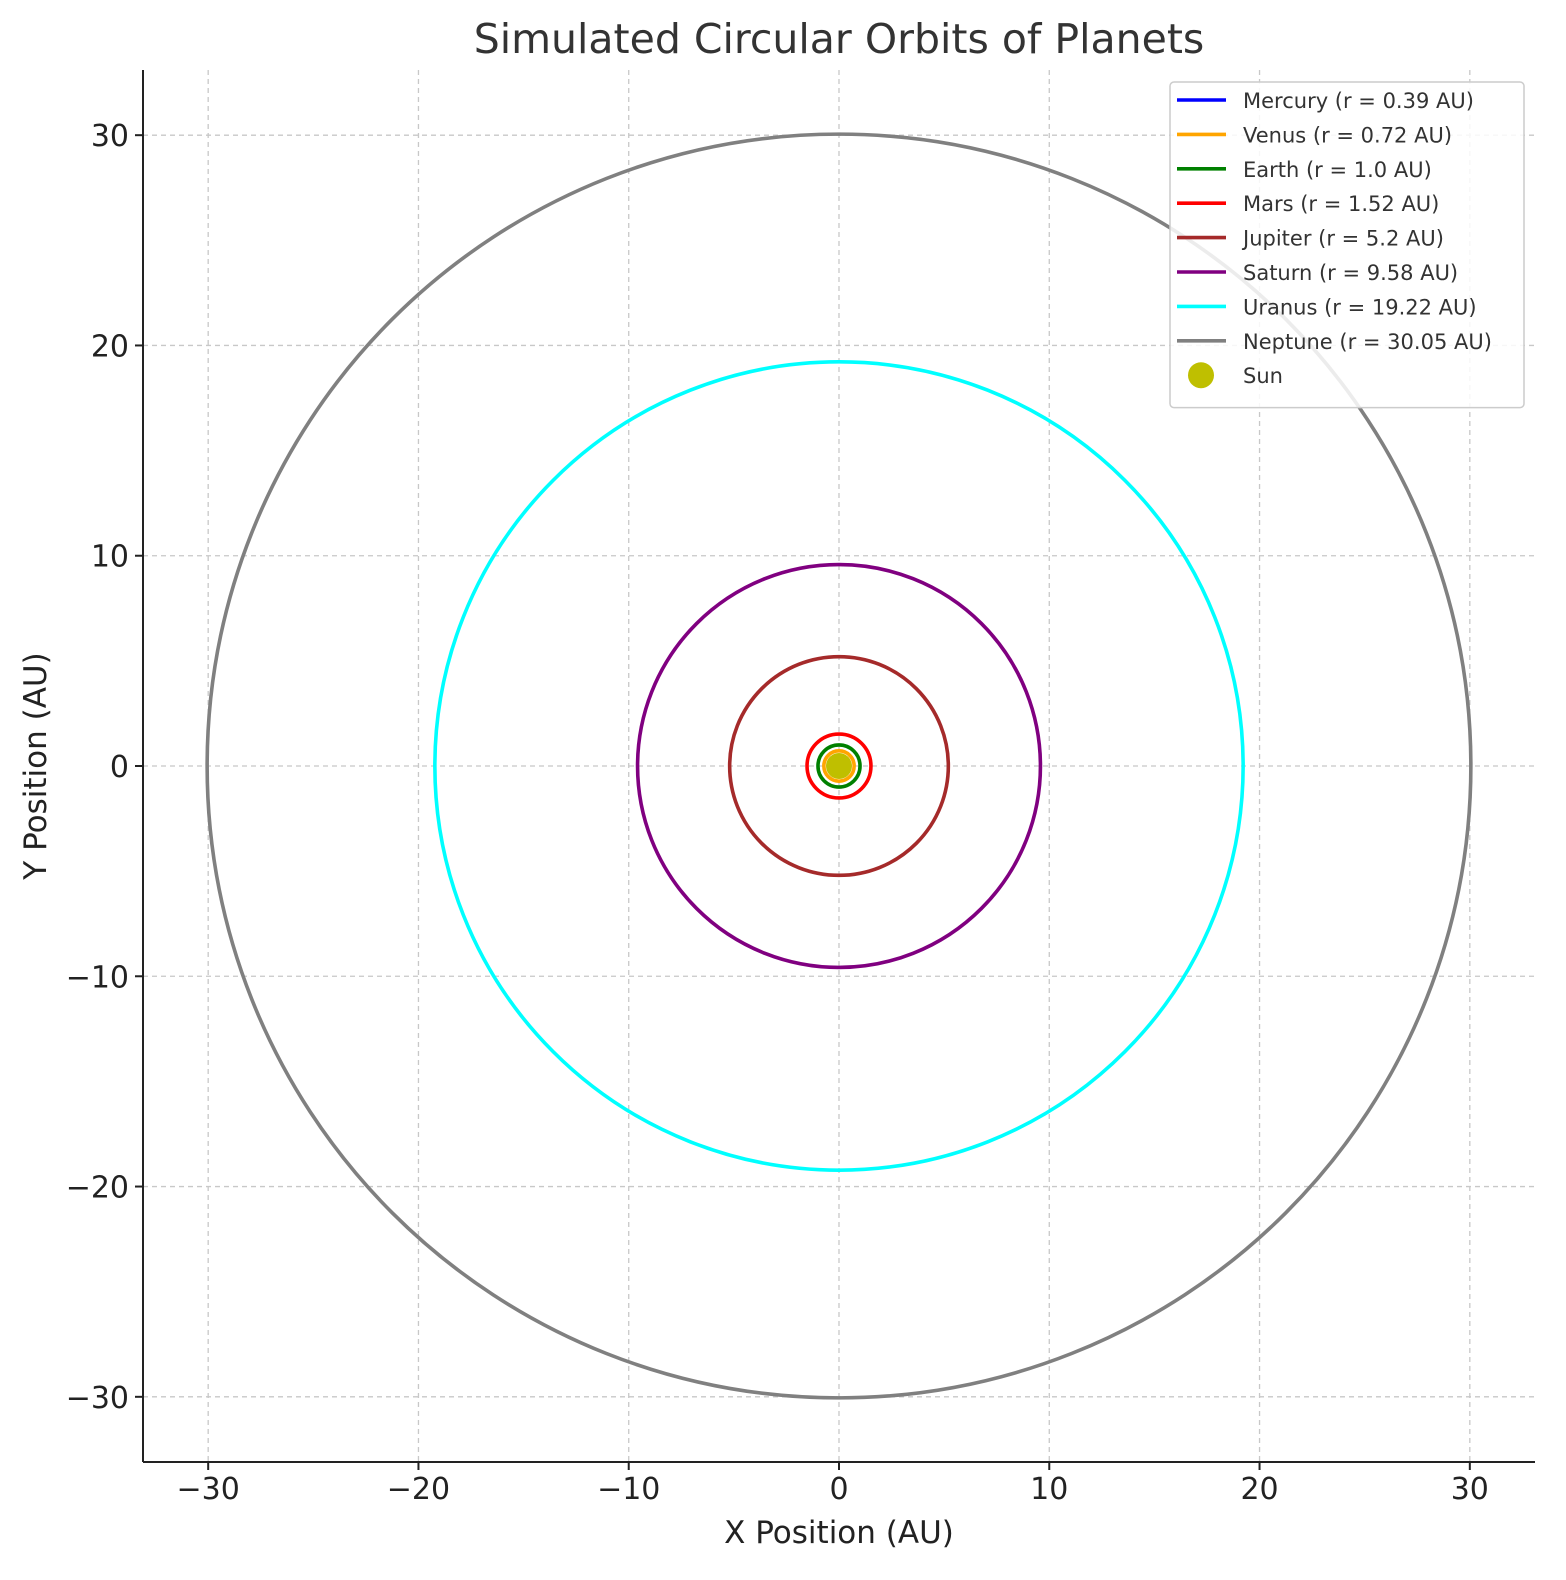 This screenshot has height=1580, width=1566. What do you see at coordinates (1342, 239) in the screenshot?
I see `legend-label: Jupiter (r = 5.2 AU)` at bounding box center [1342, 239].